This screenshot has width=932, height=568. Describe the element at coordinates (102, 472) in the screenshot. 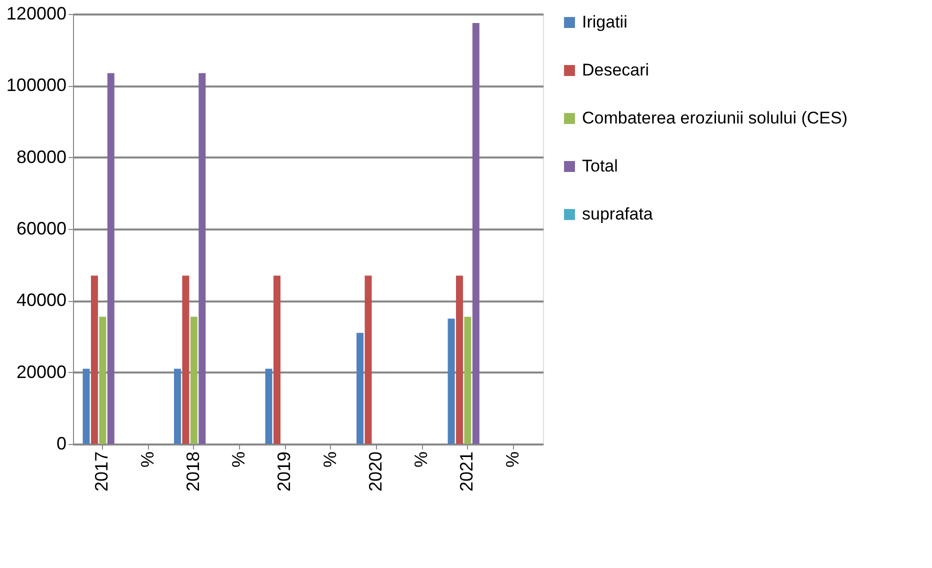

I see `x-tick-label: 2017` at that location.